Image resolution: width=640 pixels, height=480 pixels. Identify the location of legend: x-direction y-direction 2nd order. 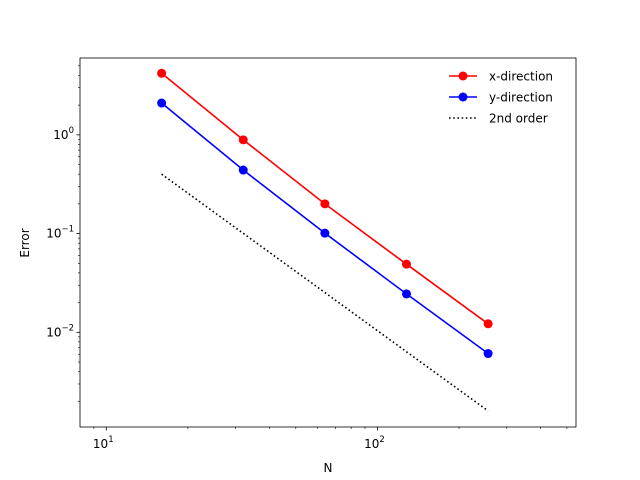
(501, 98).